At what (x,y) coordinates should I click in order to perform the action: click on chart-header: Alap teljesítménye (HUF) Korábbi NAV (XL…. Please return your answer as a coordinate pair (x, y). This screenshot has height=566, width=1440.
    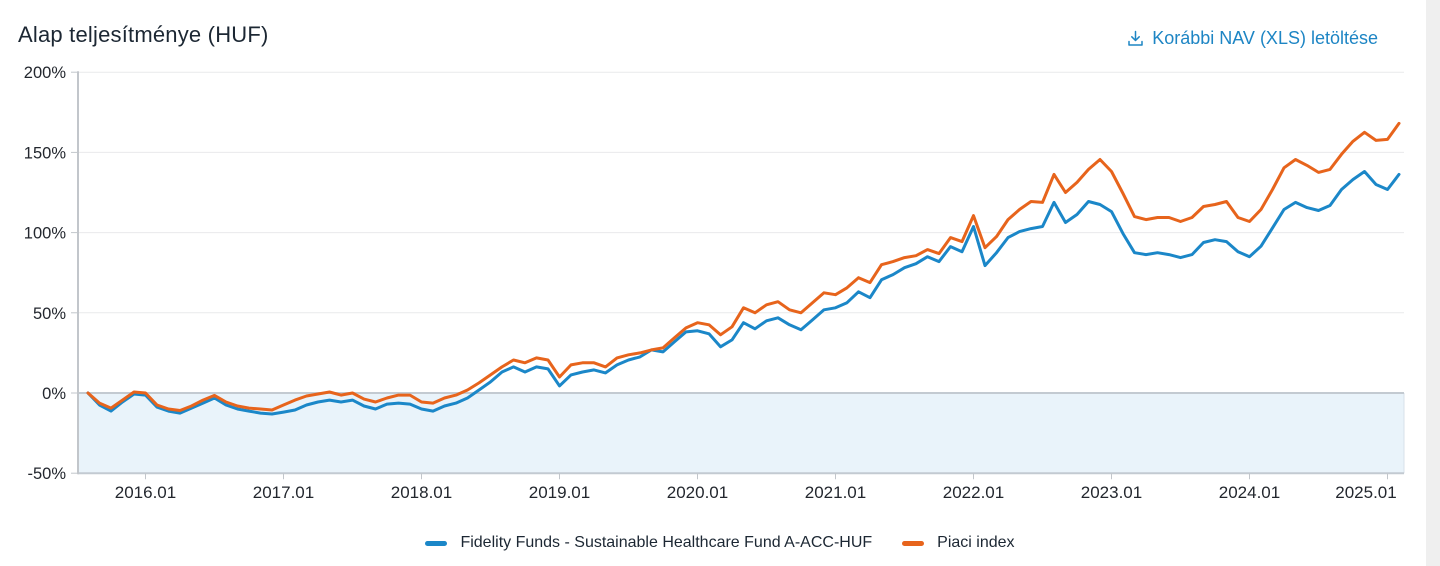
    Looking at the image, I should click on (705, 31).